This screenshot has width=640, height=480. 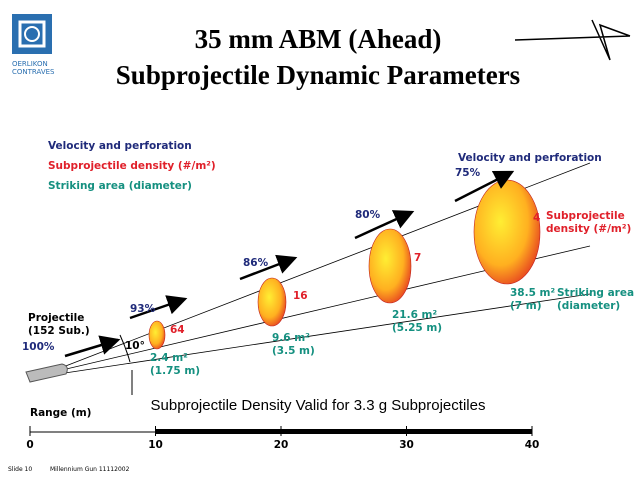 I want to click on density-label: 16, so click(x=300, y=296).